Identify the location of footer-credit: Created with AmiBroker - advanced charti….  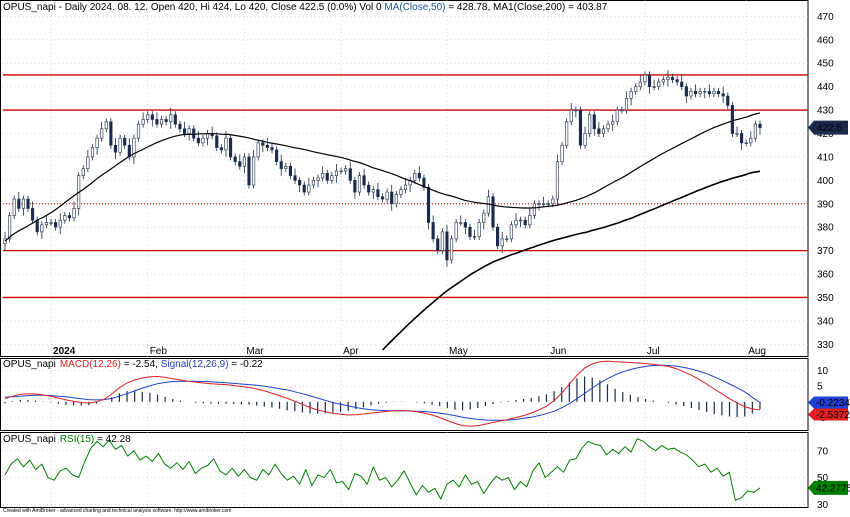
(117, 511).